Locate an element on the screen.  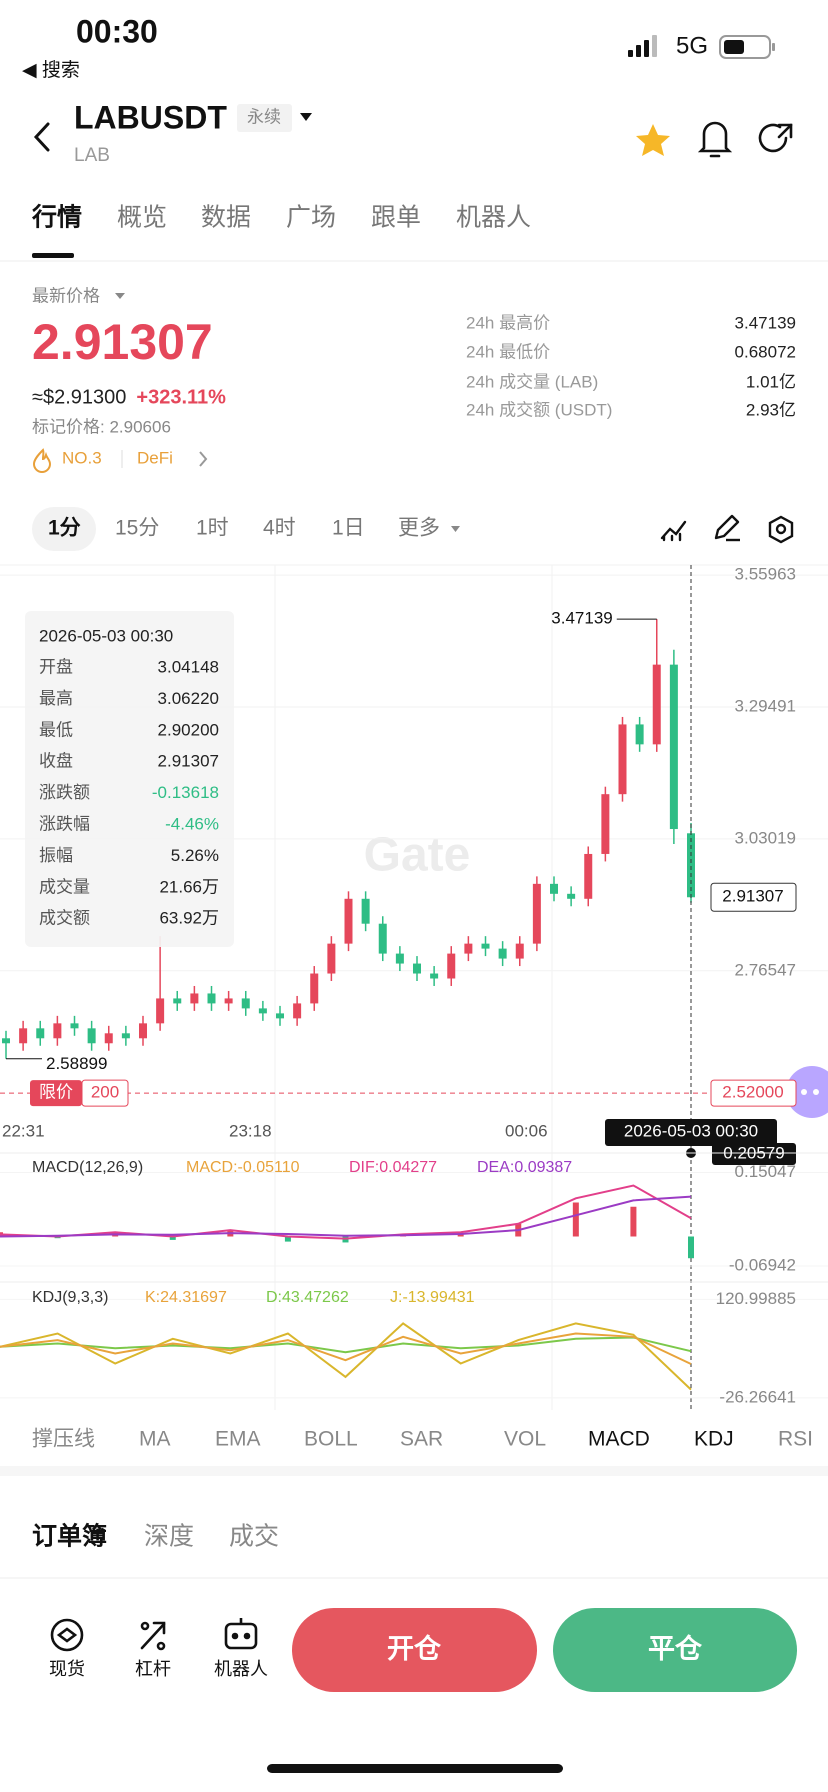
chevron is located at coordinates (203, 459).